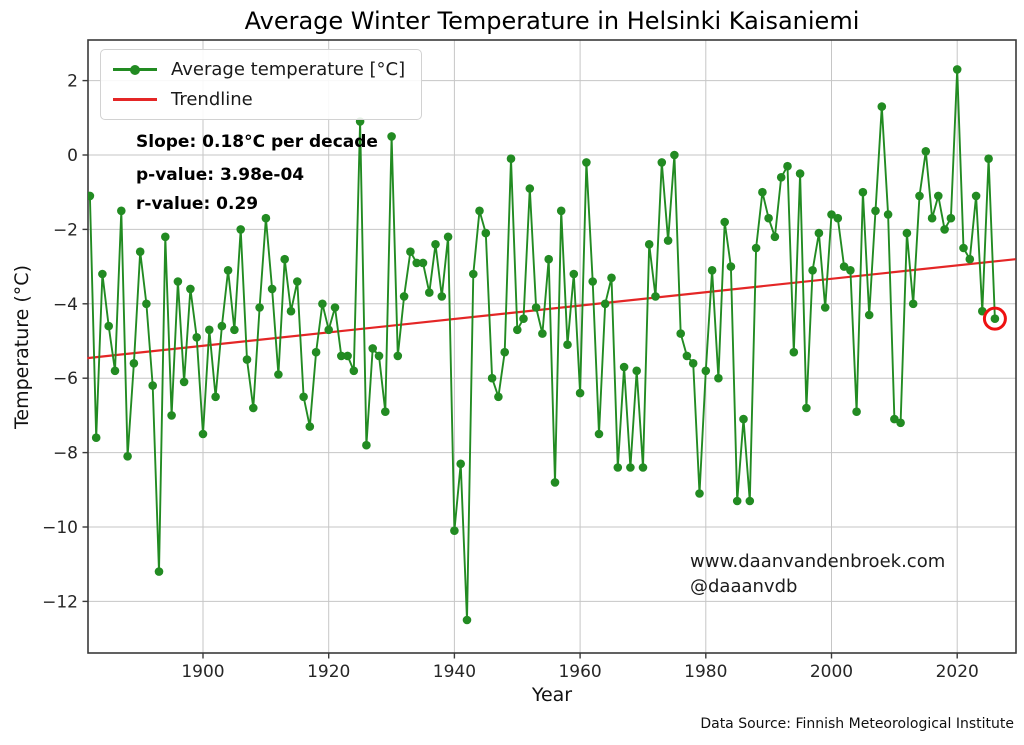 The height and width of the screenshot is (745, 1024). What do you see at coordinates (259, 69) in the screenshot?
I see `legend-item-average-temperature: Average temperature [°C]` at bounding box center [259, 69].